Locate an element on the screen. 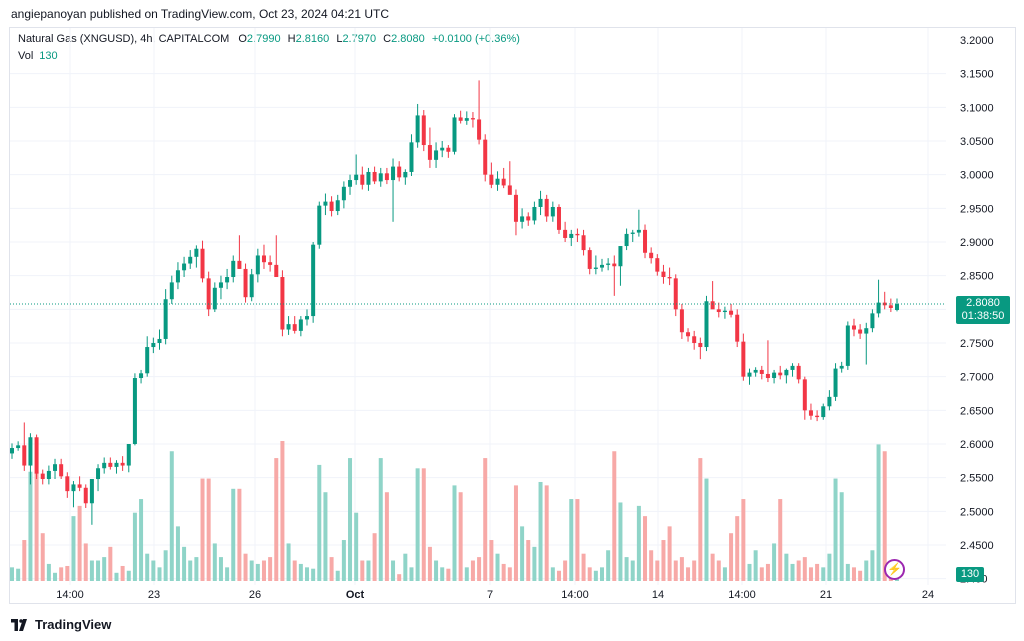 The width and height of the screenshot is (1024, 641). last-price-value: 2.8080 is located at coordinates (983, 303).